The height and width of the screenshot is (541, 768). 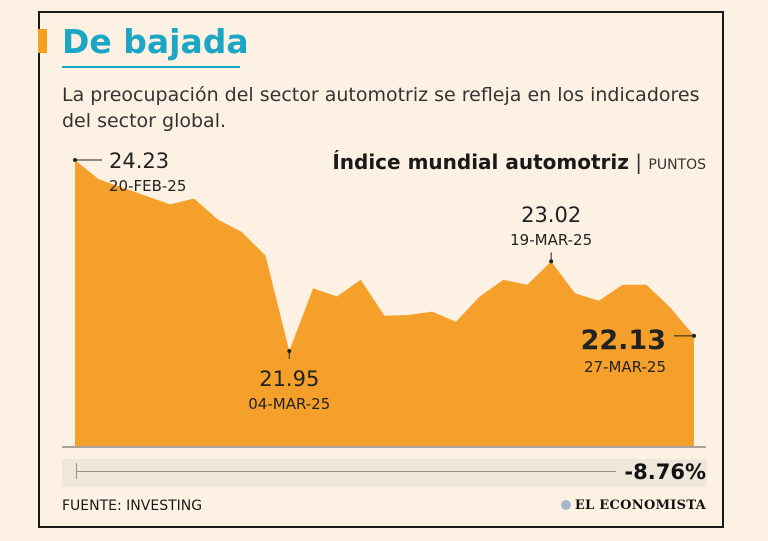 What do you see at coordinates (147, 186) in the screenshot?
I see `date-label: 20-FEB-25` at bounding box center [147, 186].